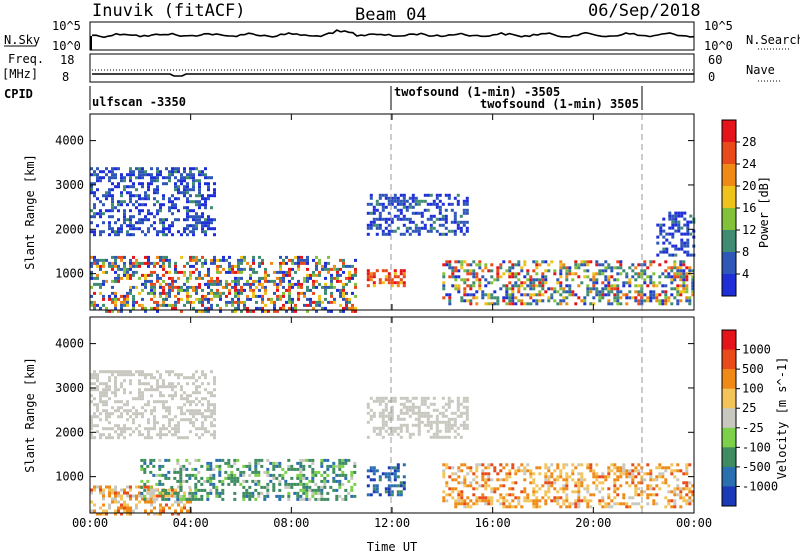  What do you see at coordinates (729, 175) in the screenshot?
I see `power-colorbar-block` at bounding box center [729, 175].